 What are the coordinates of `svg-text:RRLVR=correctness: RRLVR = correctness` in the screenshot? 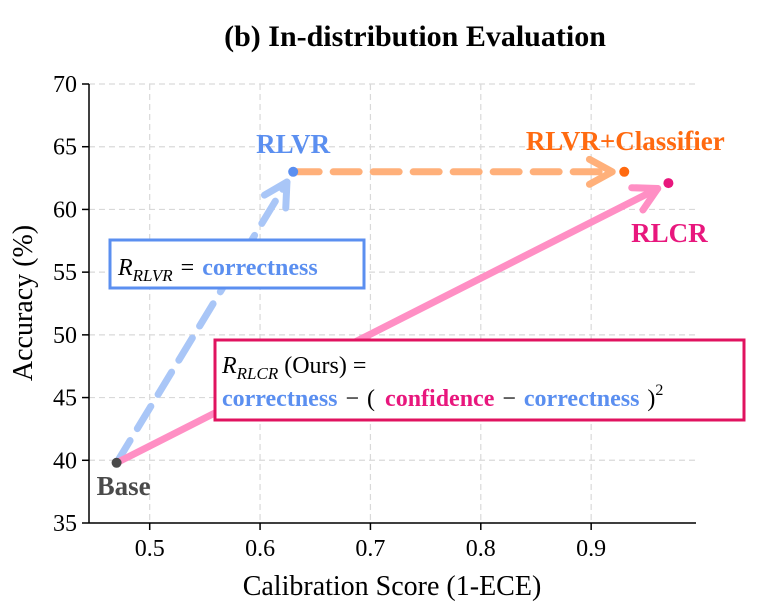 It's located at (217, 270).